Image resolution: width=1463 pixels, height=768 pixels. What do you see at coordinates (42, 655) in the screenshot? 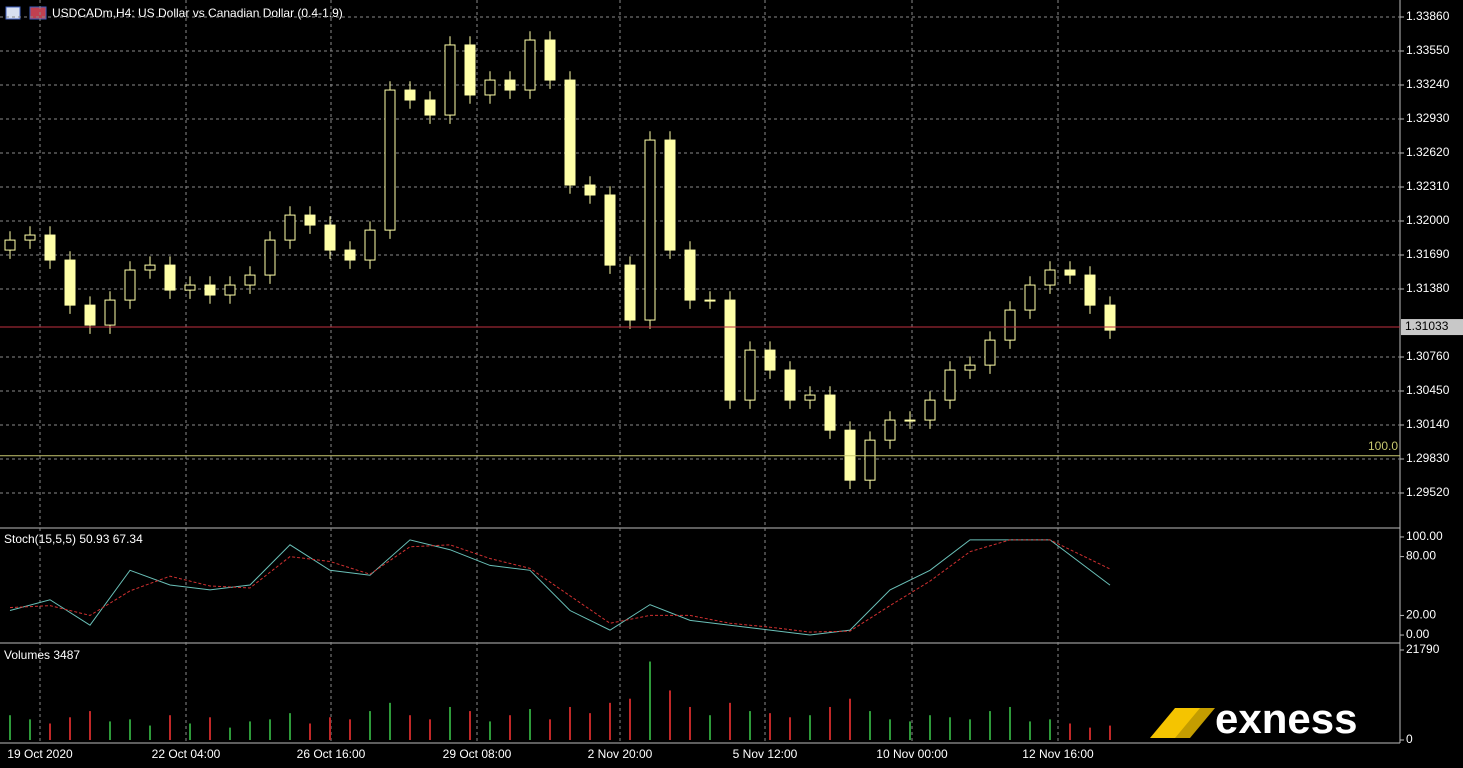
I see `panel-title: Volumes 3487` at bounding box center [42, 655].